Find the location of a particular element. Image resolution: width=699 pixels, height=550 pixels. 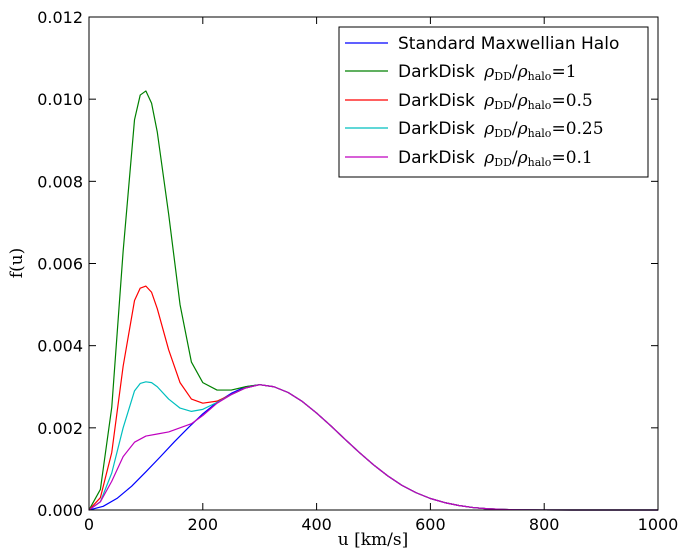

legend-entry-3: DarkDisk ρDD/ρhalo=0.25 is located at coordinates (474, 129).